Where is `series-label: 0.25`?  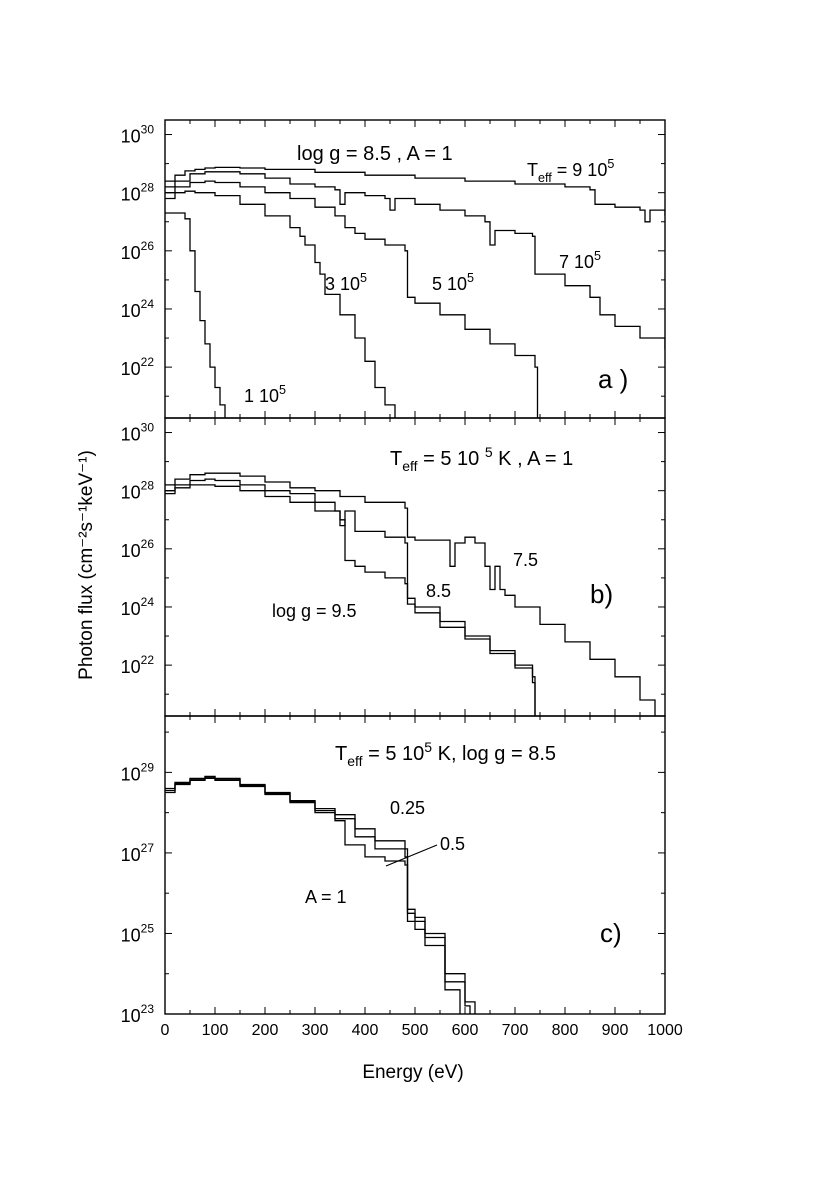 series-label: 0.25 is located at coordinates (407, 808).